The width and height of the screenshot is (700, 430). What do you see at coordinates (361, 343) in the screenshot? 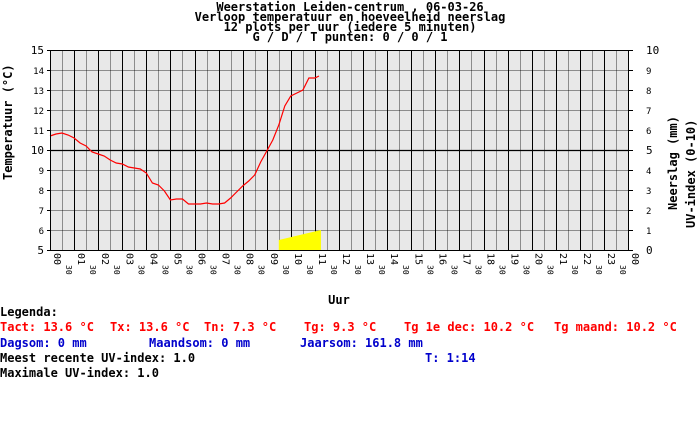
I see `stat-jaarsom: Jaarsom: 161.8 mm` at bounding box center [361, 343].